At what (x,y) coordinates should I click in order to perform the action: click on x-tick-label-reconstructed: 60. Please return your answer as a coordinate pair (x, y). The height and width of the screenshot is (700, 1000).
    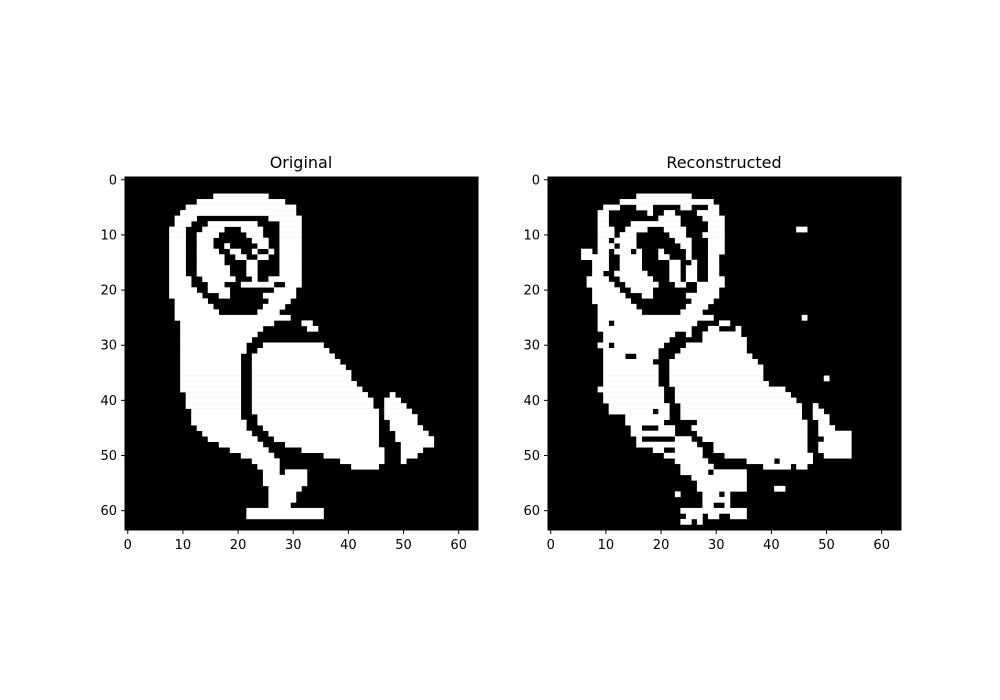
    Looking at the image, I should click on (881, 545).